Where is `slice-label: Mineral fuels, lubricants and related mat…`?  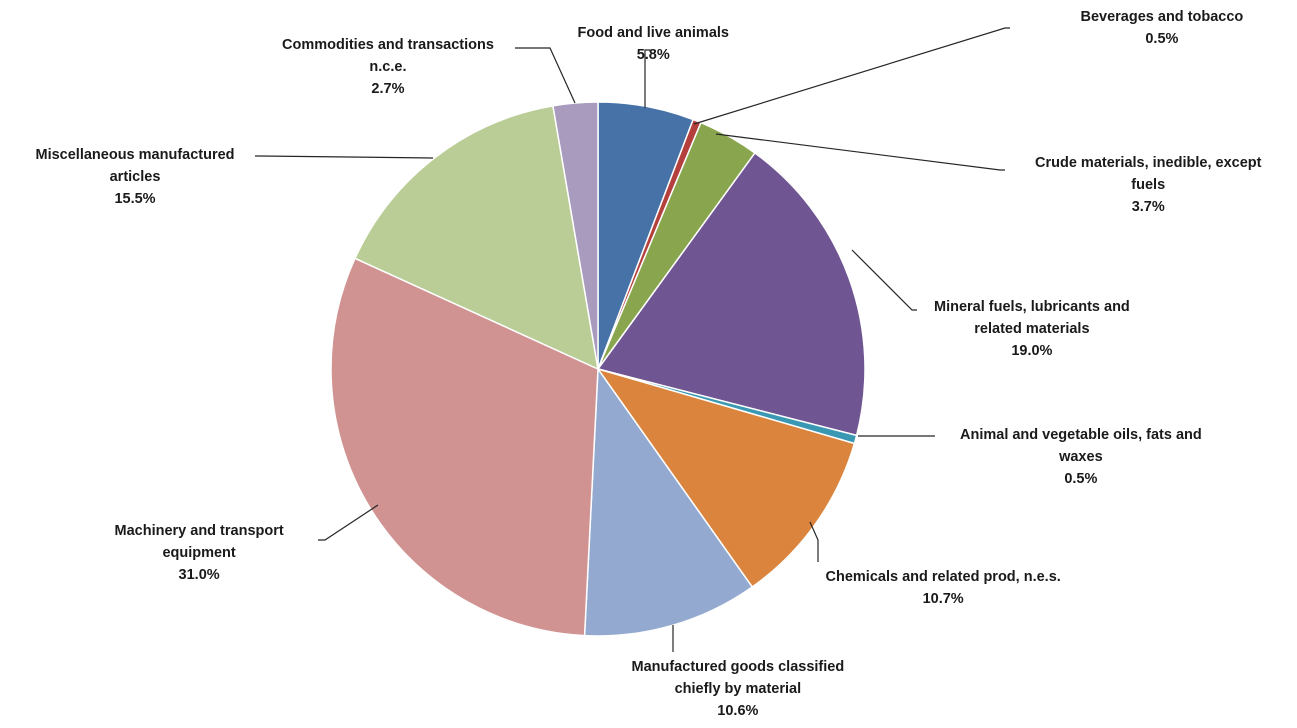
slice-label: Mineral fuels, lubricants and related mat… is located at coordinates (1032, 329).